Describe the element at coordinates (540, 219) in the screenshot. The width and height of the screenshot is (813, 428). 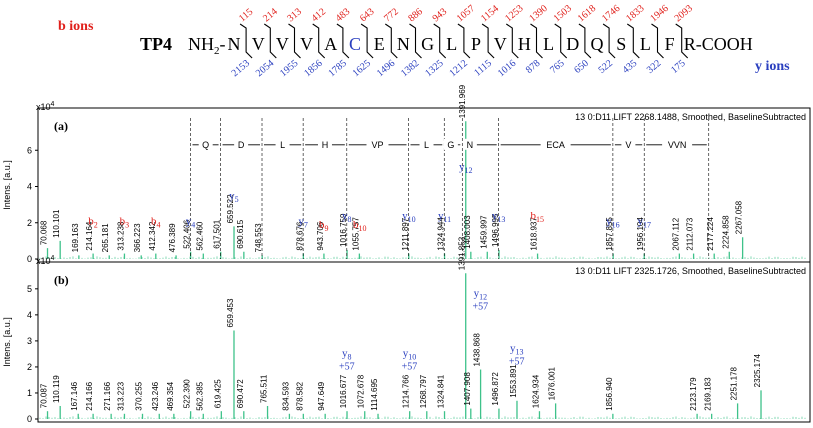
I see `ion-index: 15` at that location.